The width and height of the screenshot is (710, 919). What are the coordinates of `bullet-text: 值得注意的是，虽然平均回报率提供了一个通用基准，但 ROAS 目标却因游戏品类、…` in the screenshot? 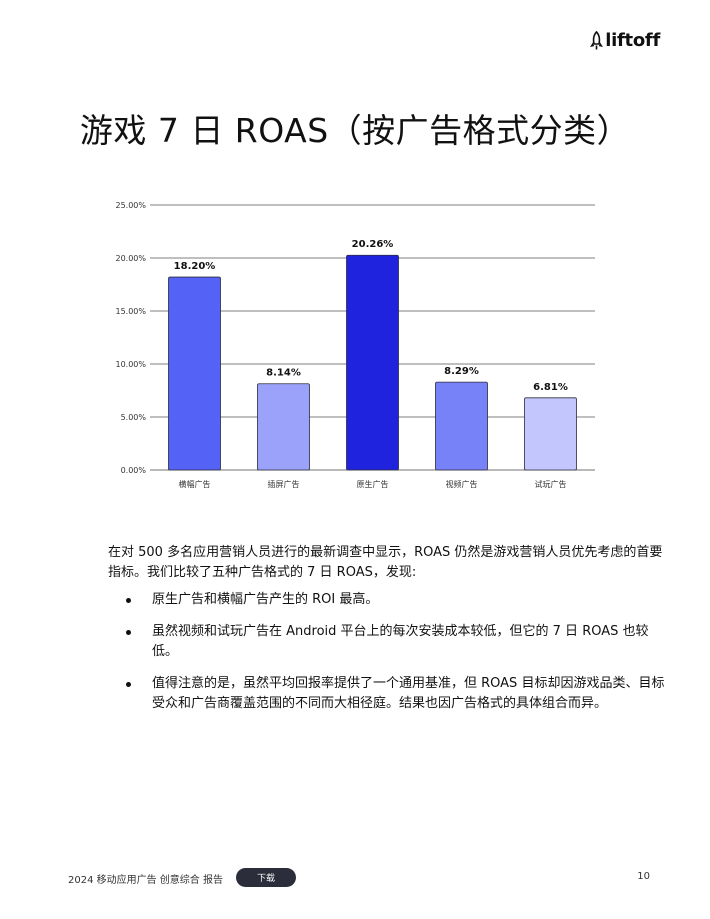 It's located at (408, 693).